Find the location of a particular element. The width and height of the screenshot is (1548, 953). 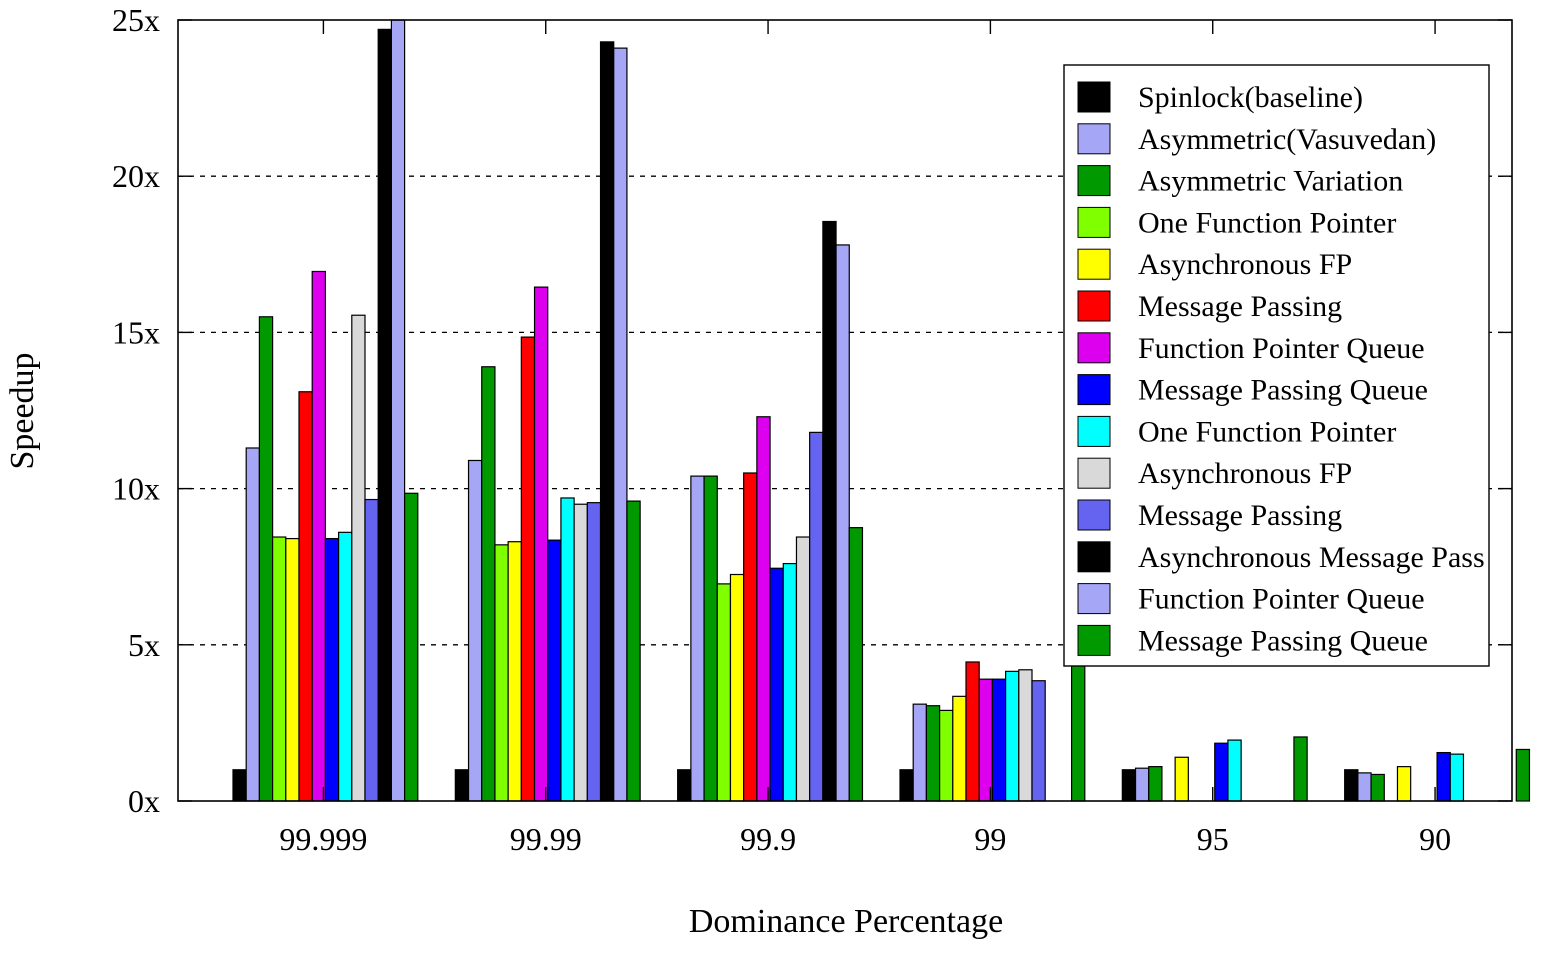

y-axis-label: Speedup is located at coordinates (22, 410).